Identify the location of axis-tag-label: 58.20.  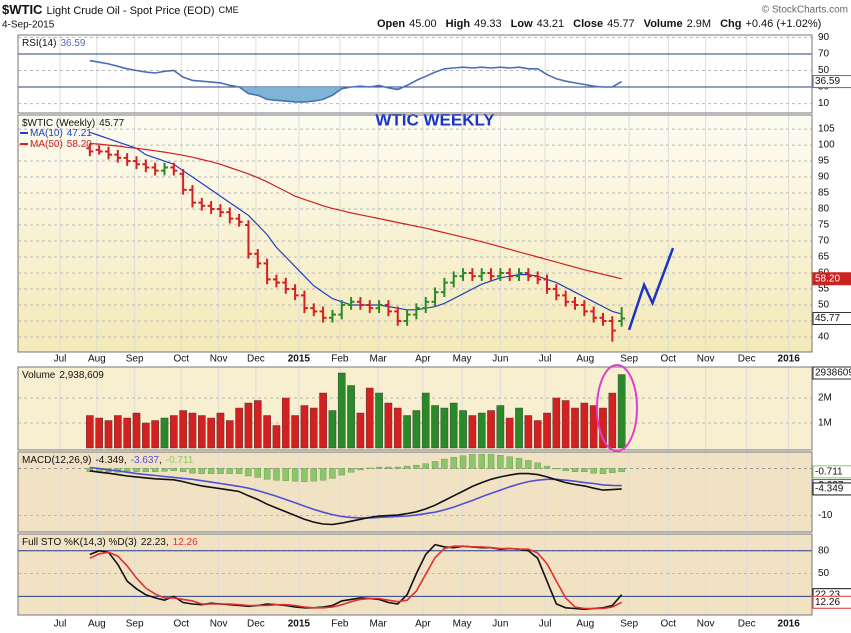
(827, 278).